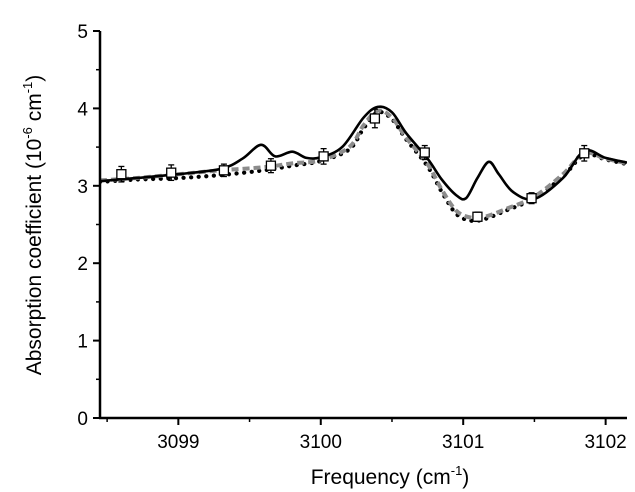 This screenshot has height=492, width=635. What do you see at coordinates (463, 442) in the screenshot?
I see `x-tick-label: 3101` at bounding box center [463, 442].